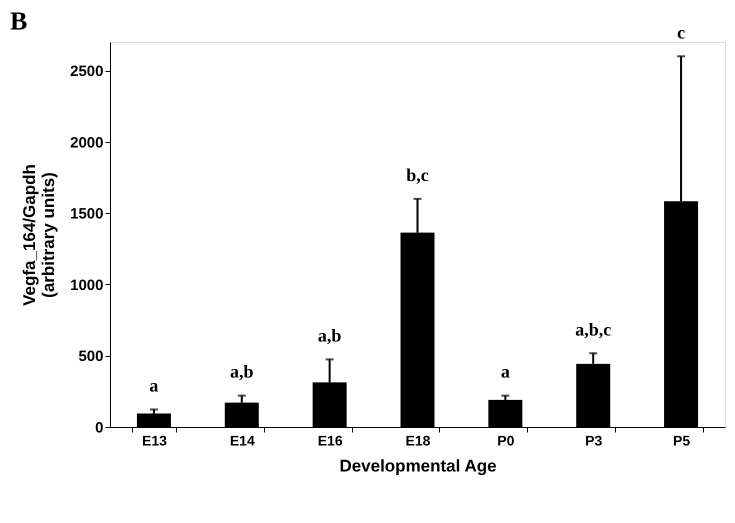 This screenshot has height=523, width=735. What do you see at coordinates (593, 329) in the screenshot?
I see `annotation: a,b,c` at bounding box center [593, 329].